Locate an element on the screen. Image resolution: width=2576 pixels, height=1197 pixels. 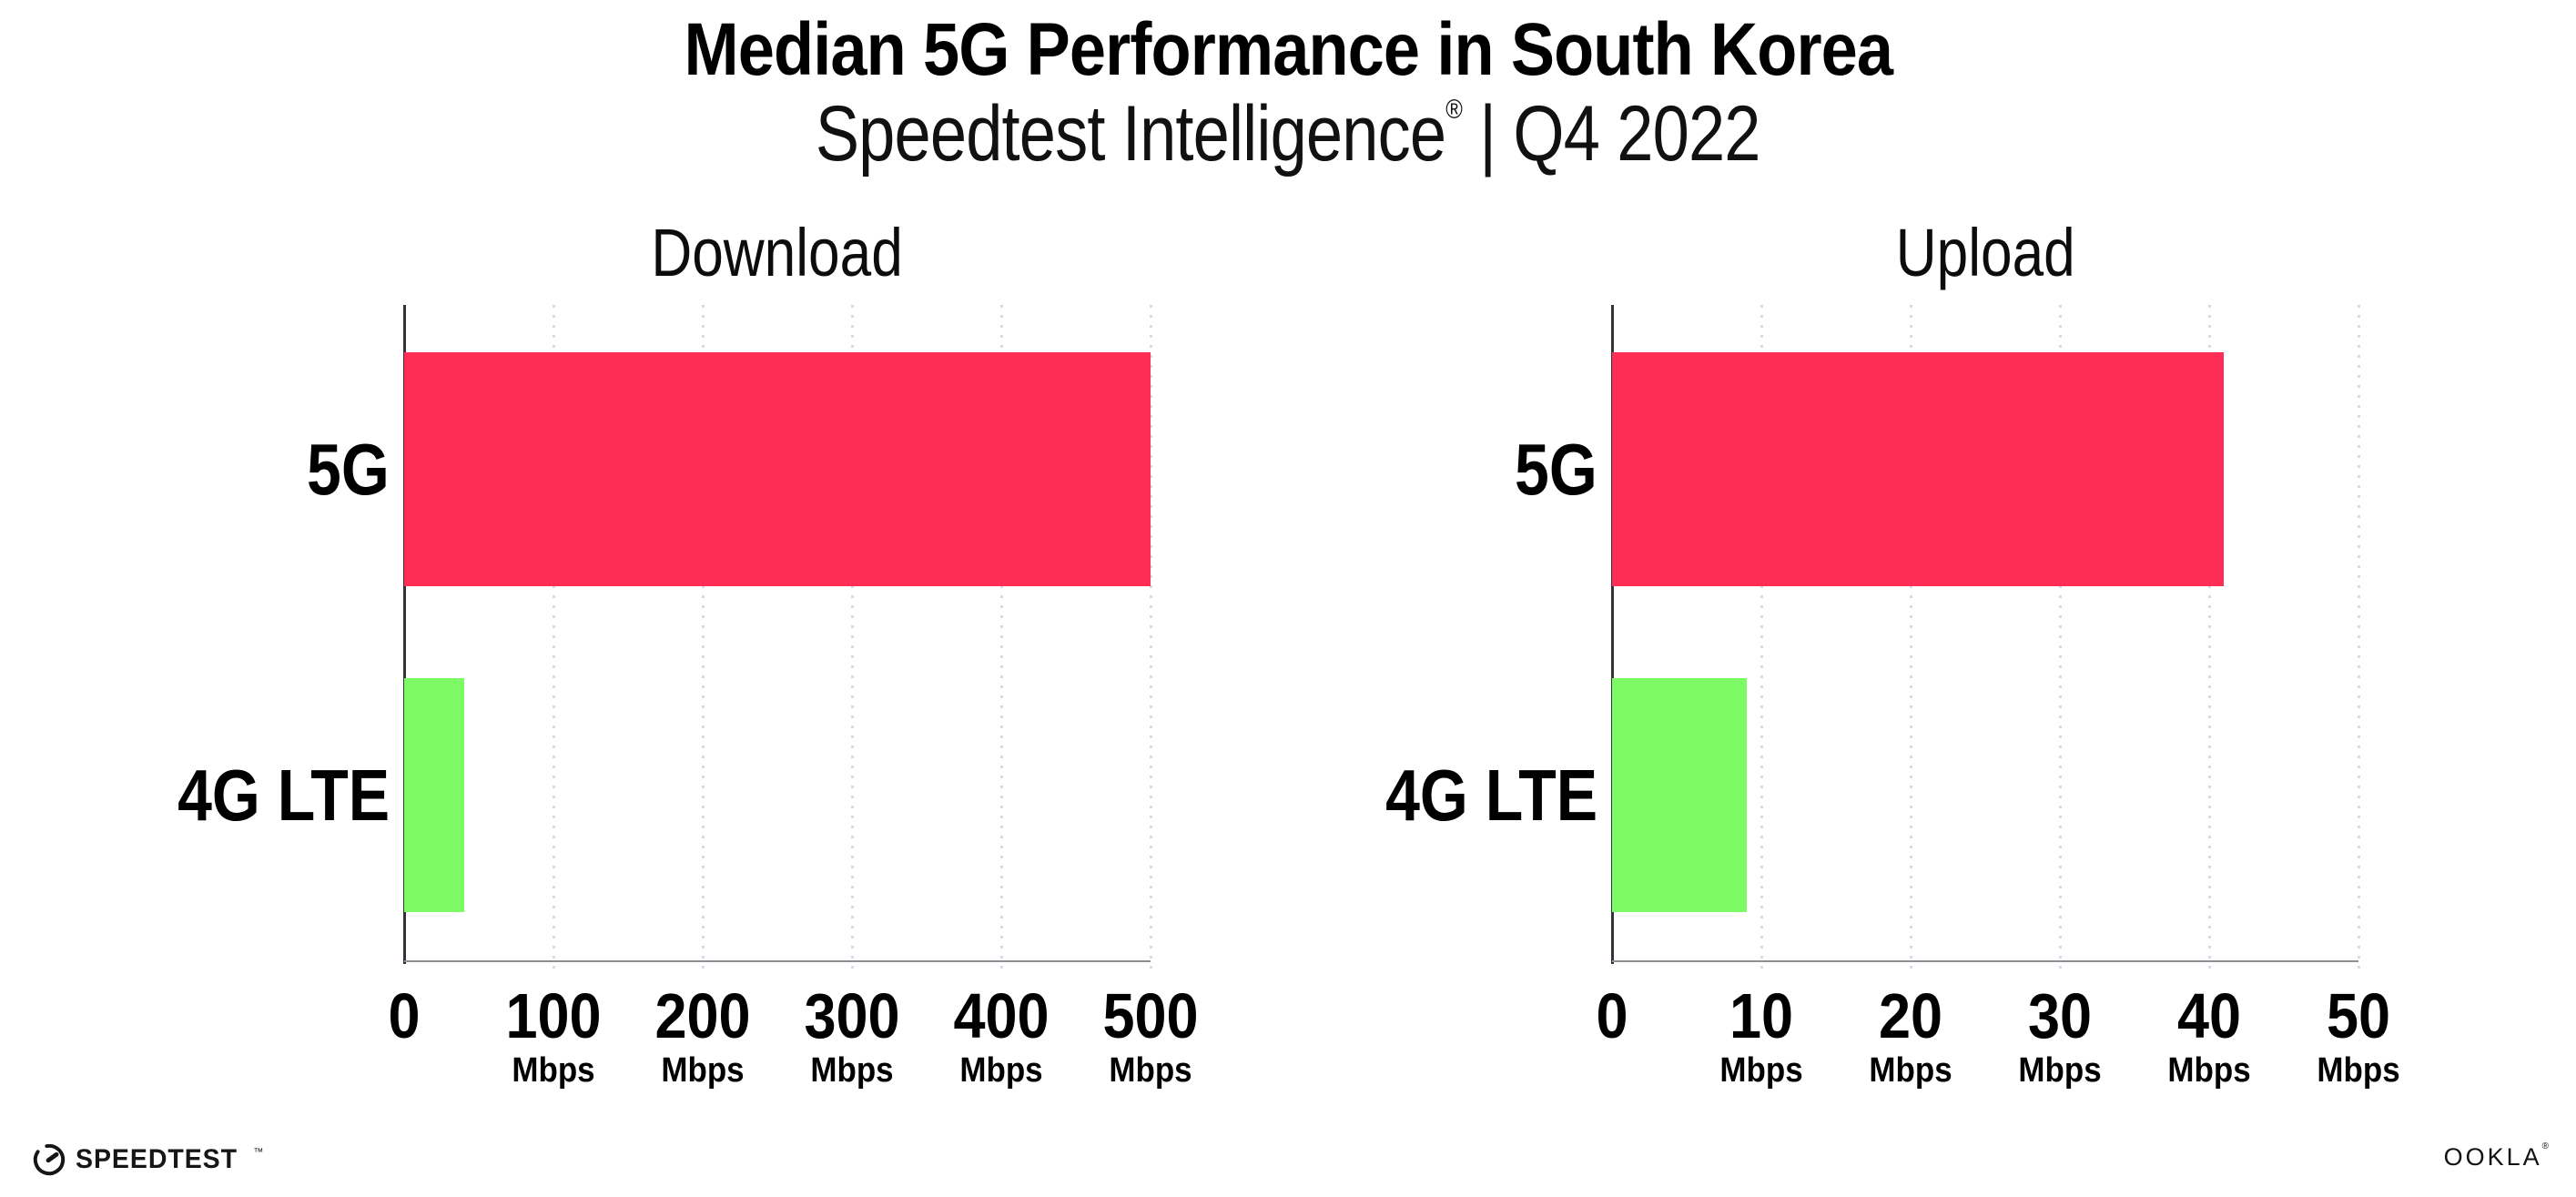
x-tick-20: 20 Mbps is located at coordinates (1910, 1036).